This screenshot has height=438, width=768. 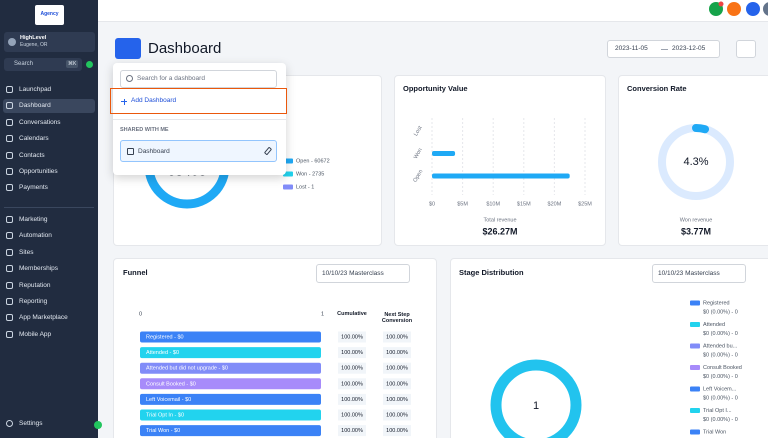 I want to click on logo-text: Agency, so click(x=49, y=14).